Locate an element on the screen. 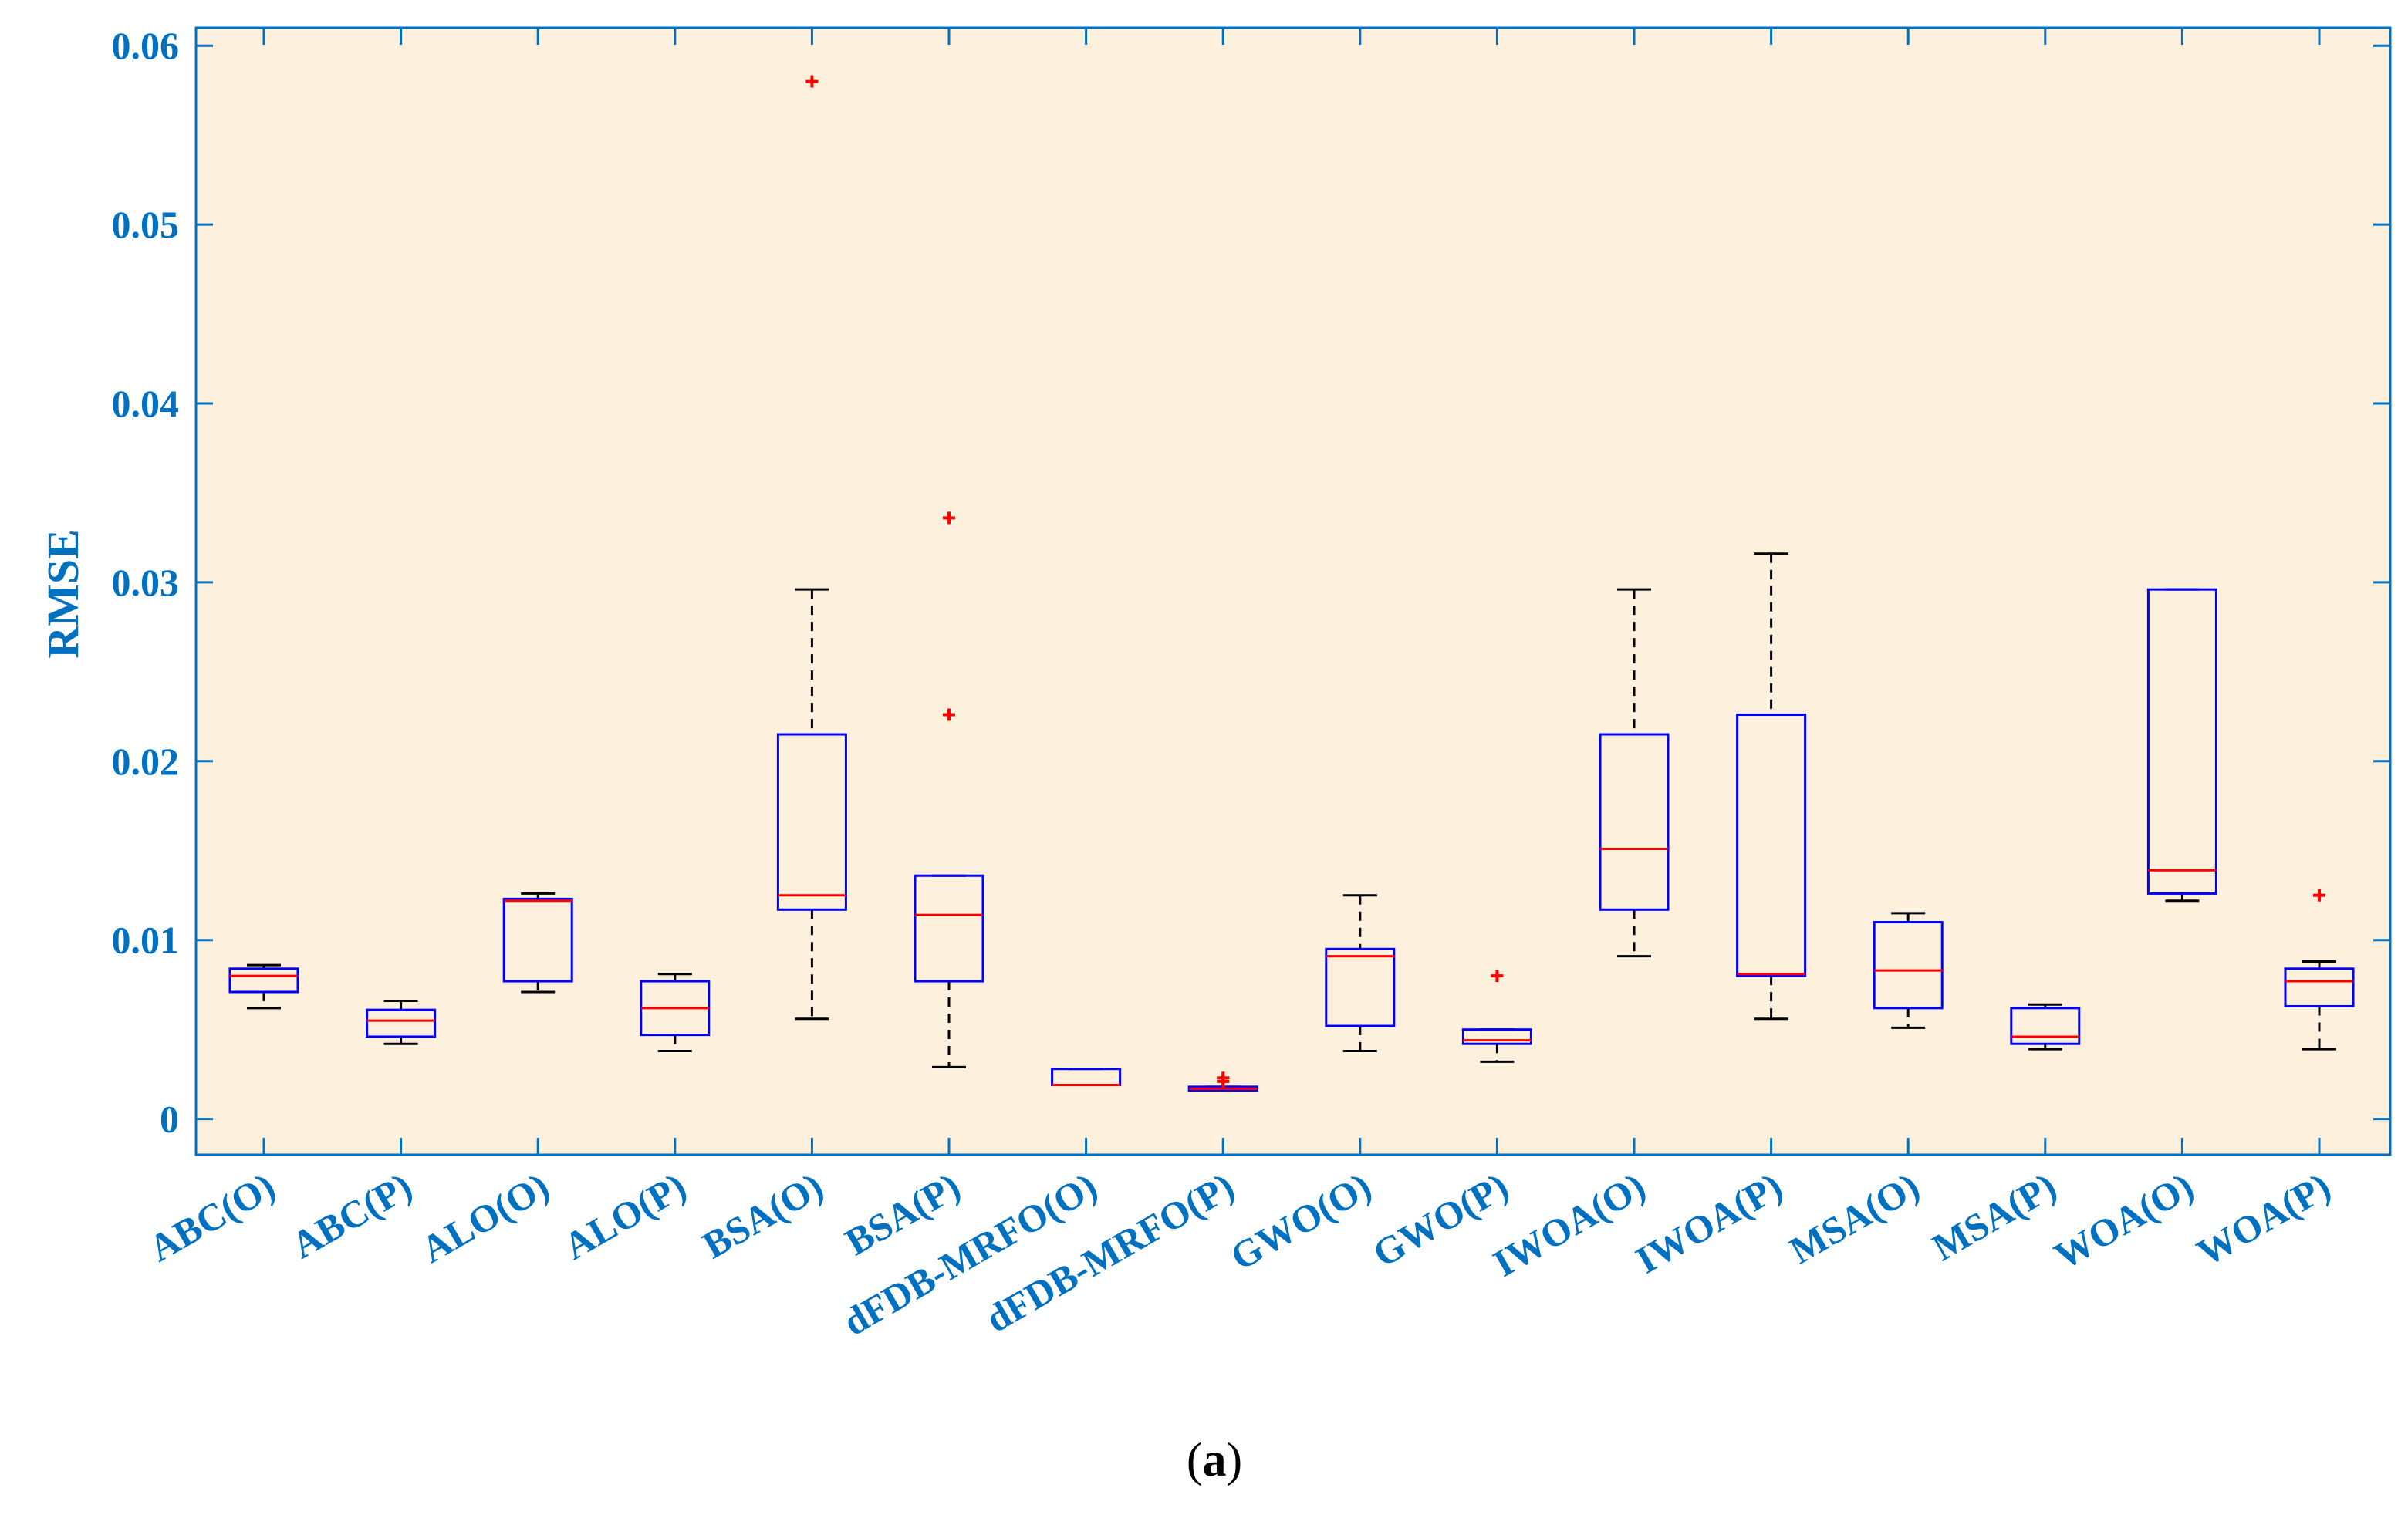 The height and width of the screenshot is (1515, 2408). x-tick-label: GWO(O) is located at coordinates (1300, 1221).